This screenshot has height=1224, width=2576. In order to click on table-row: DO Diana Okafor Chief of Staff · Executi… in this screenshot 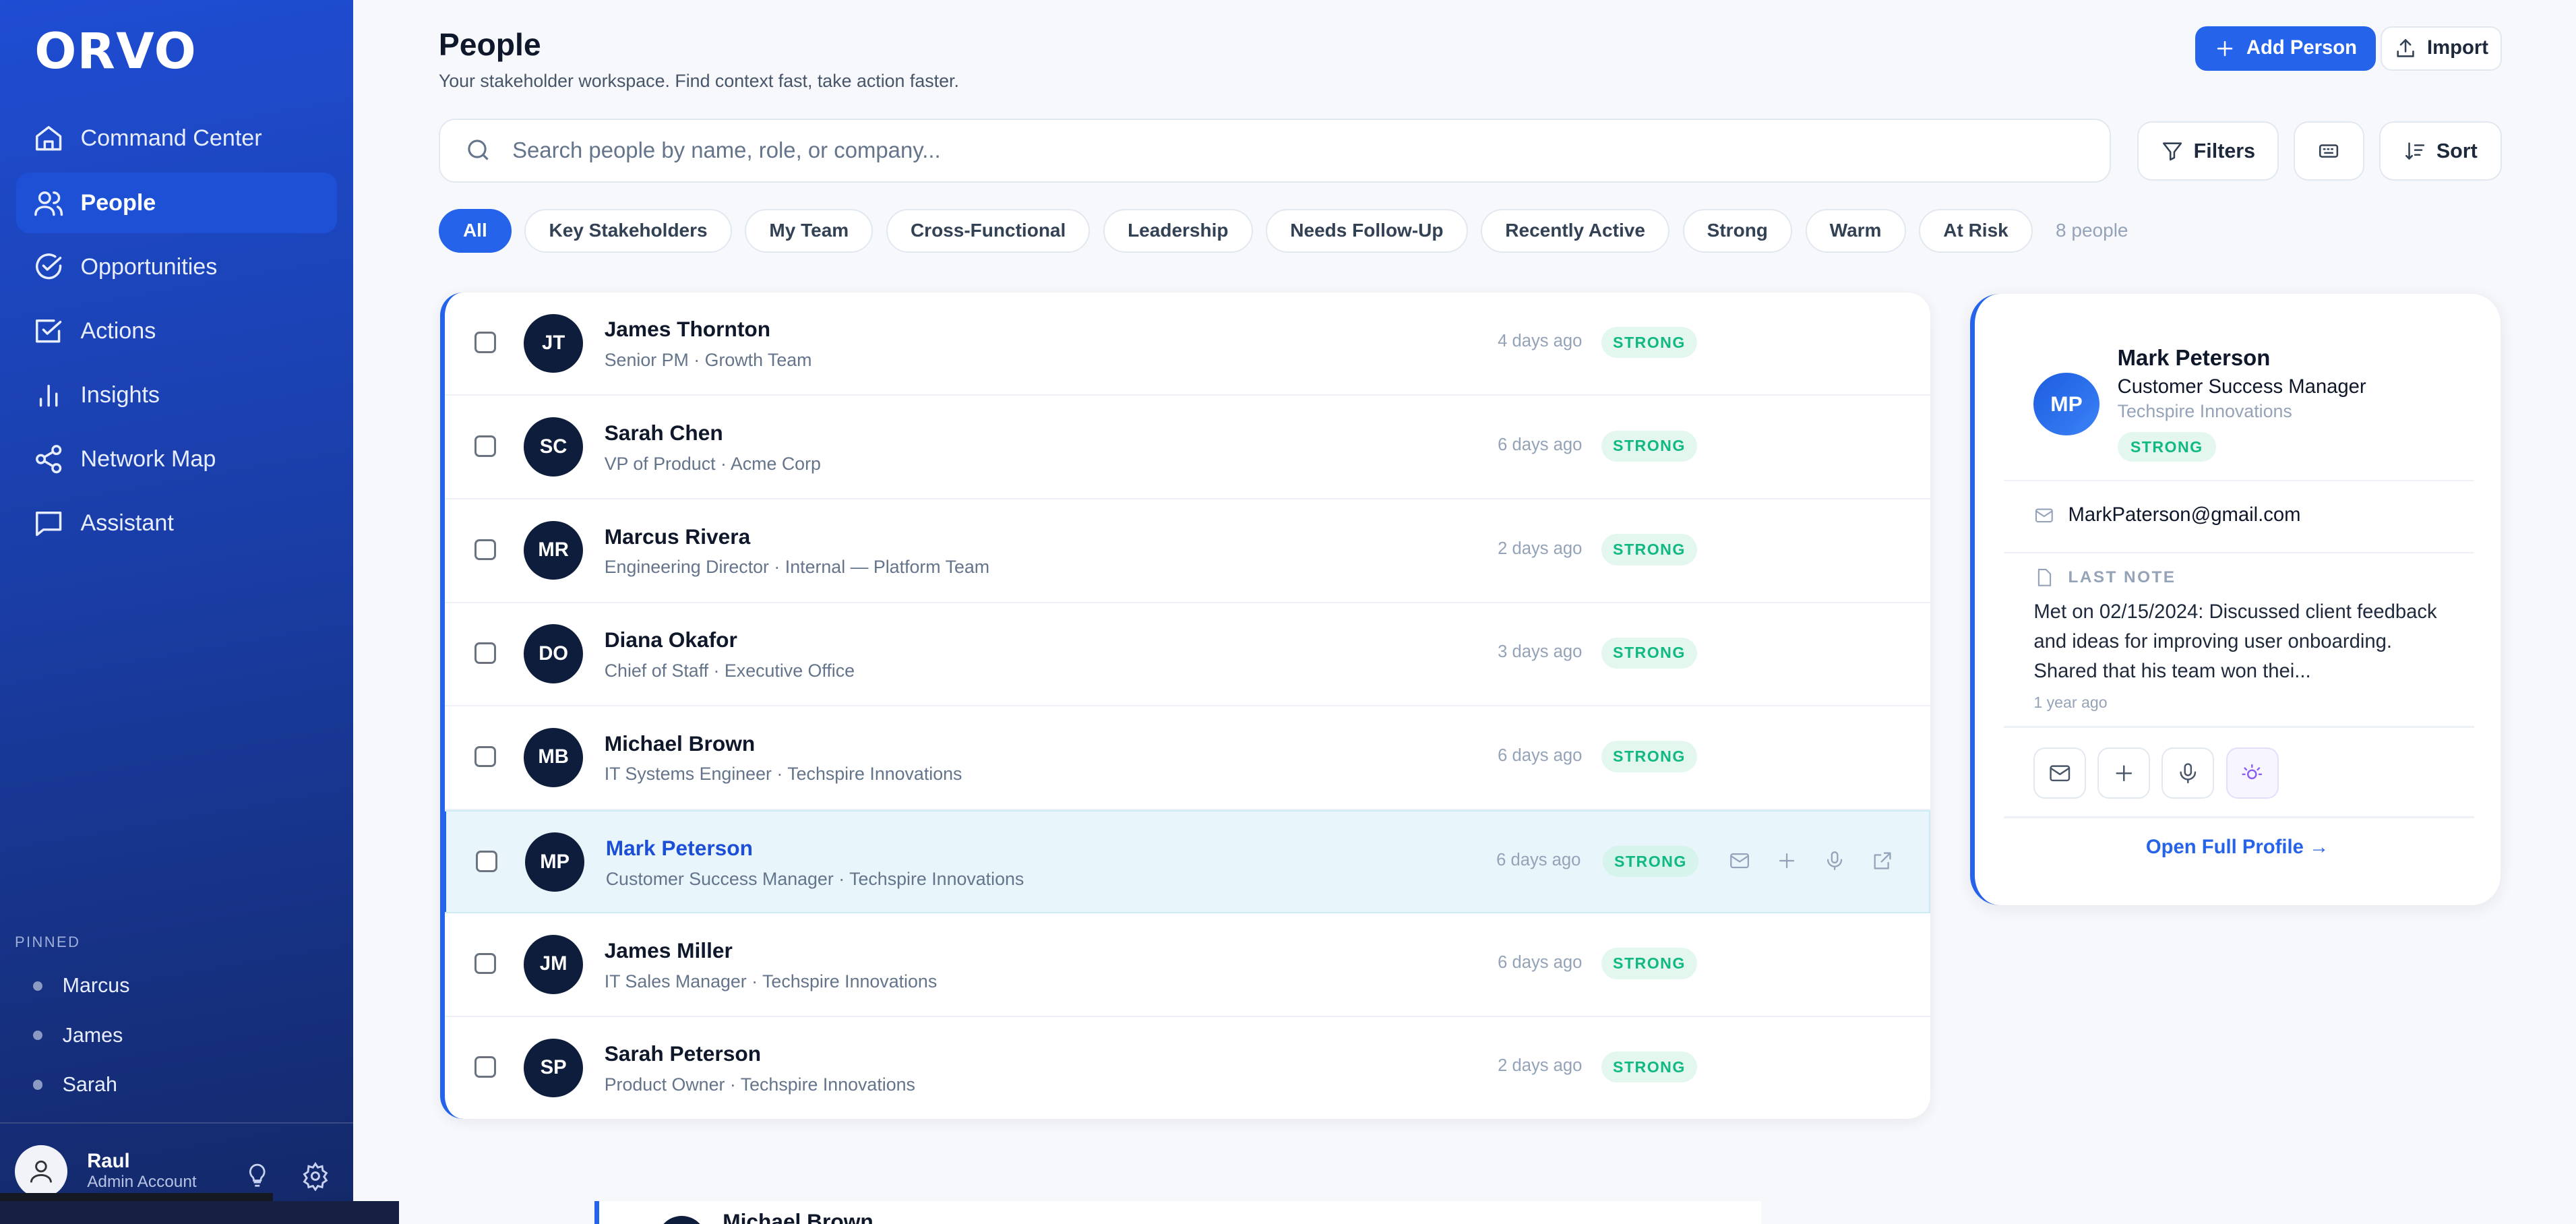, I will do `click(1188, 655)`.